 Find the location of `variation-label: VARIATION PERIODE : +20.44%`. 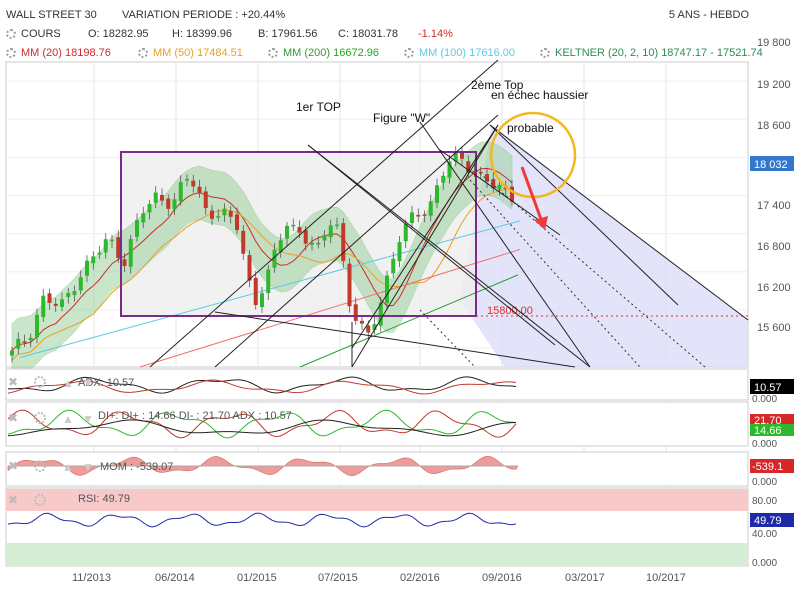

variation-label: VARIATION PERIODE : +20.44% is located at coordinates (204, 15).